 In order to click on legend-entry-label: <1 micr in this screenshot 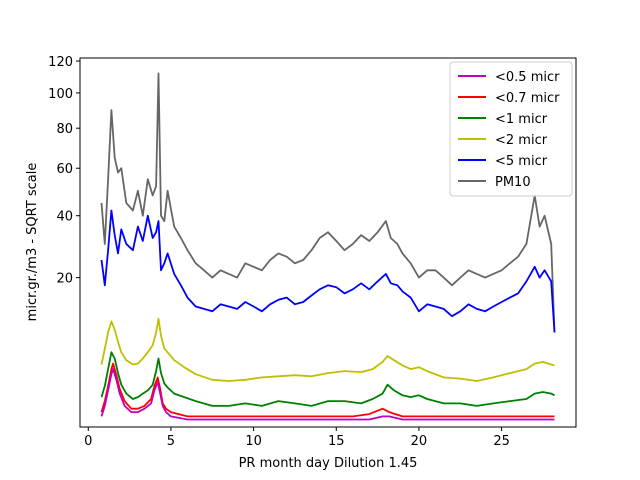, I will do `click(521, 119)`.